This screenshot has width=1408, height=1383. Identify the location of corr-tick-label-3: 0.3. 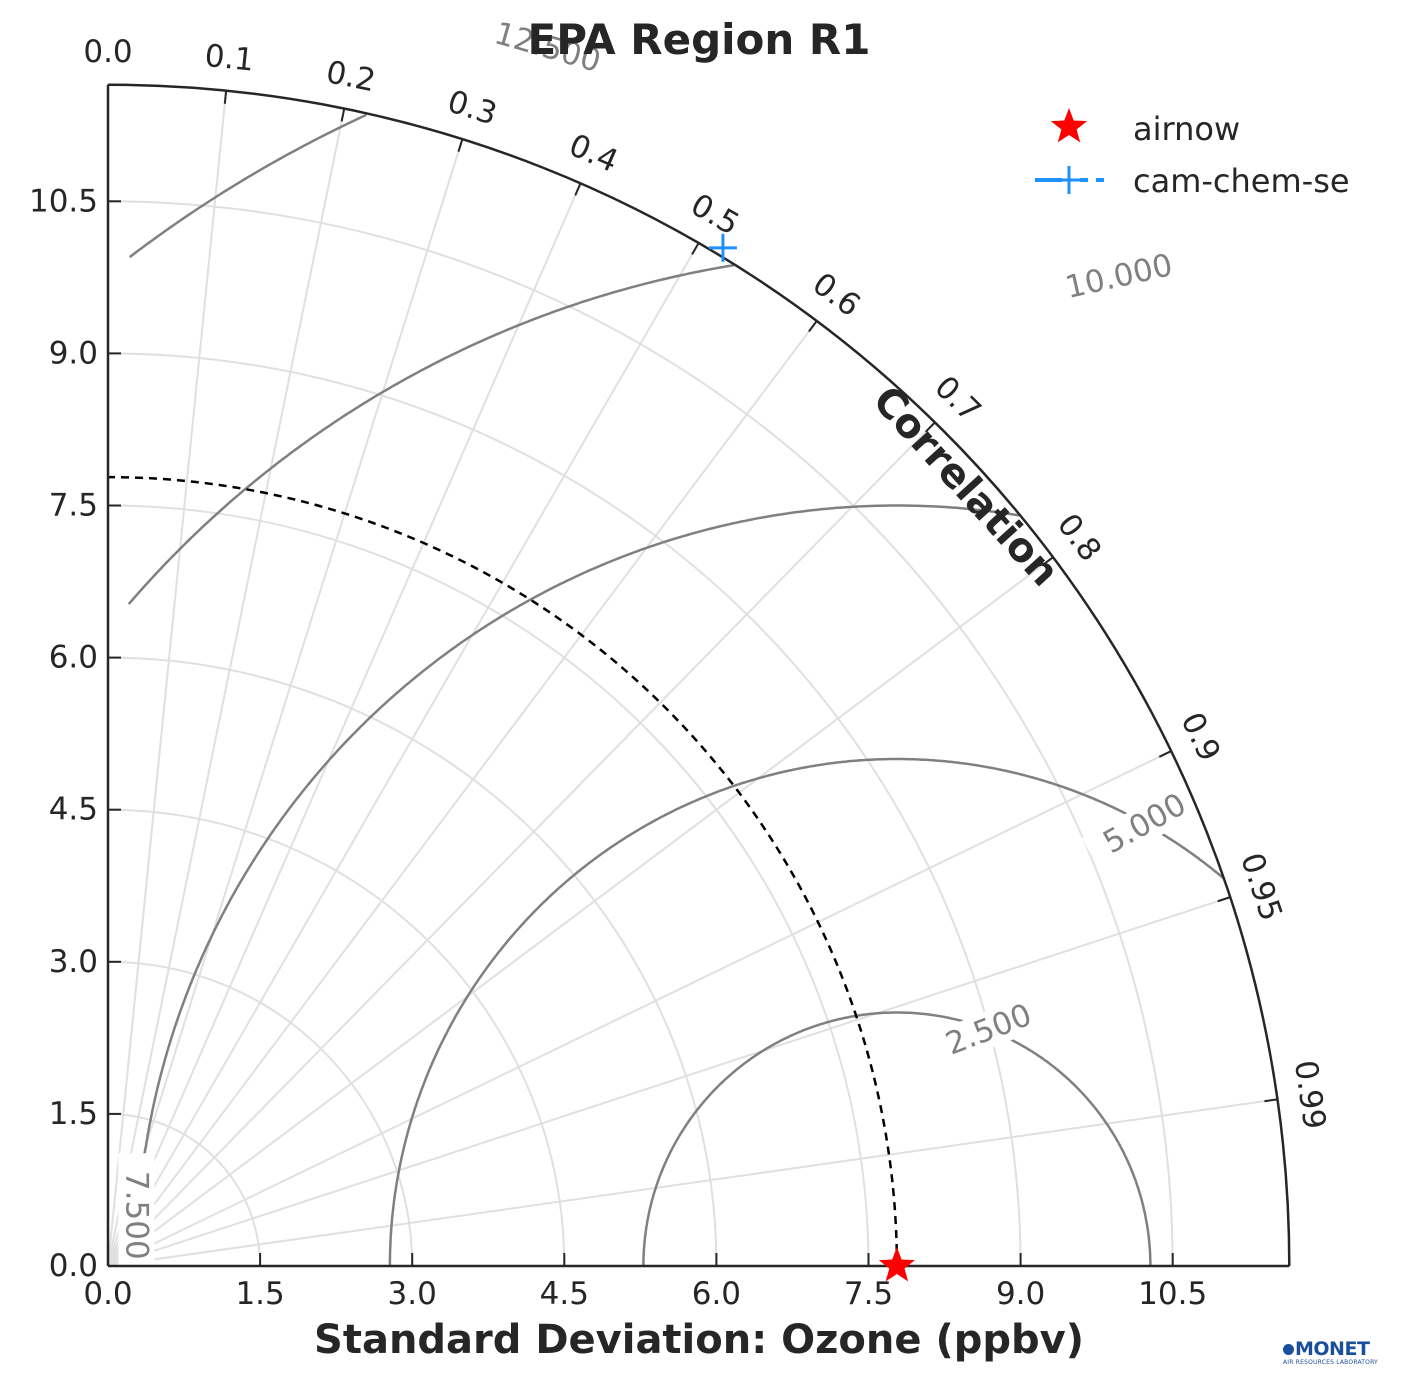
(472, 108).